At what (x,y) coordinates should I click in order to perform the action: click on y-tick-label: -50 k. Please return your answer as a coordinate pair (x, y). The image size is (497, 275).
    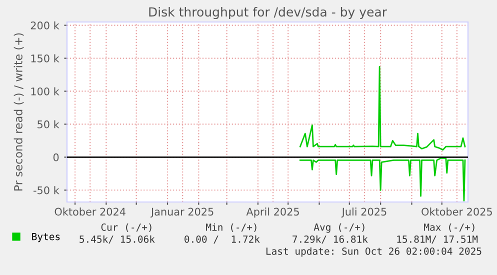
    Looking at the image, I should click on (47, 190).